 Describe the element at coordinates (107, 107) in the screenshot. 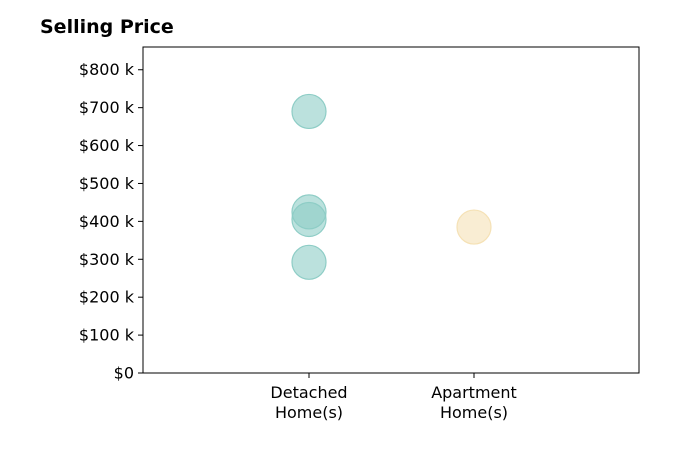

I see `y-tick-label: $700 k` at that location.